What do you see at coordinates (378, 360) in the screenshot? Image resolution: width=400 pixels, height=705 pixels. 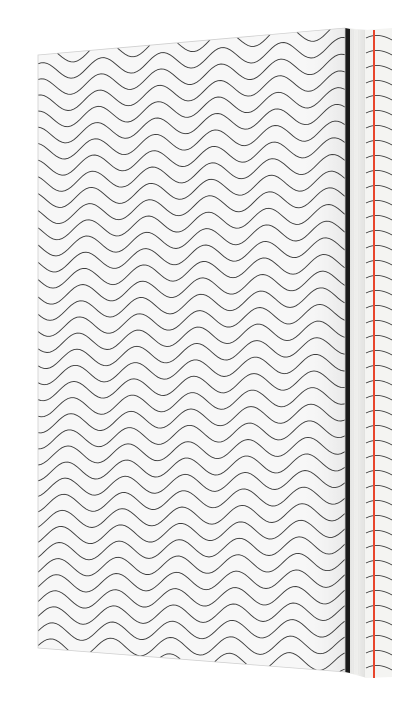 I see `spine-wave-pattern` at bounding box center [378, 360].